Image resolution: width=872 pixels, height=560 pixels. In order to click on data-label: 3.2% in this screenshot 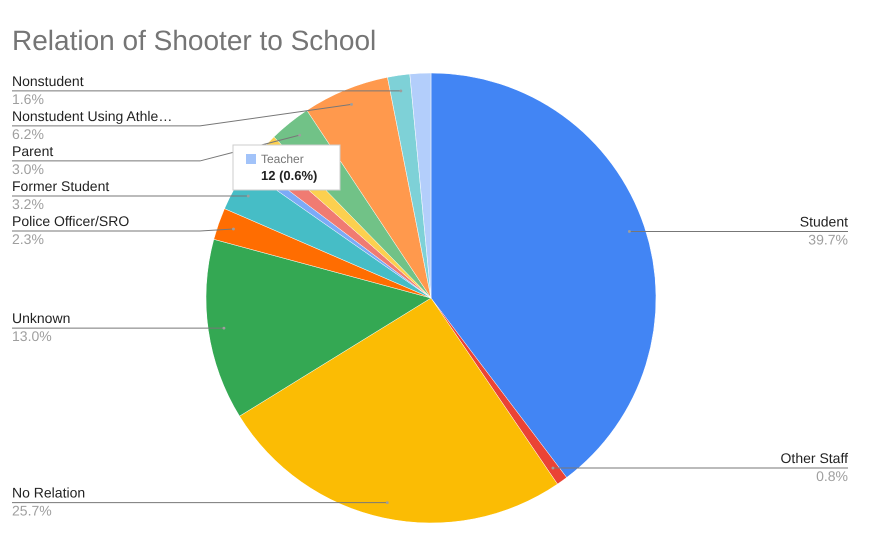, I will do `click(28, 204)`.